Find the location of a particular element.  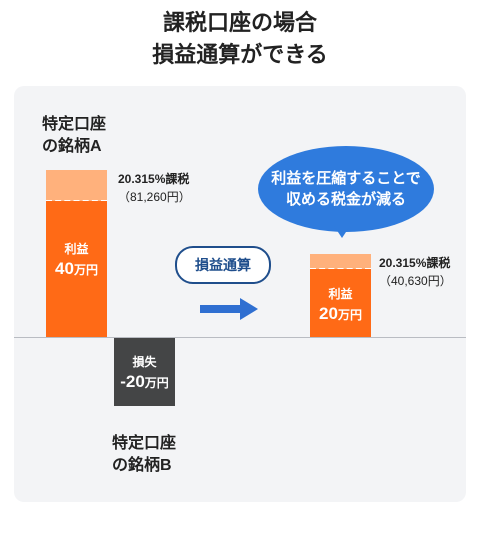

result-profit-text: 利益 20万円 is located at coordinates (340, 304).